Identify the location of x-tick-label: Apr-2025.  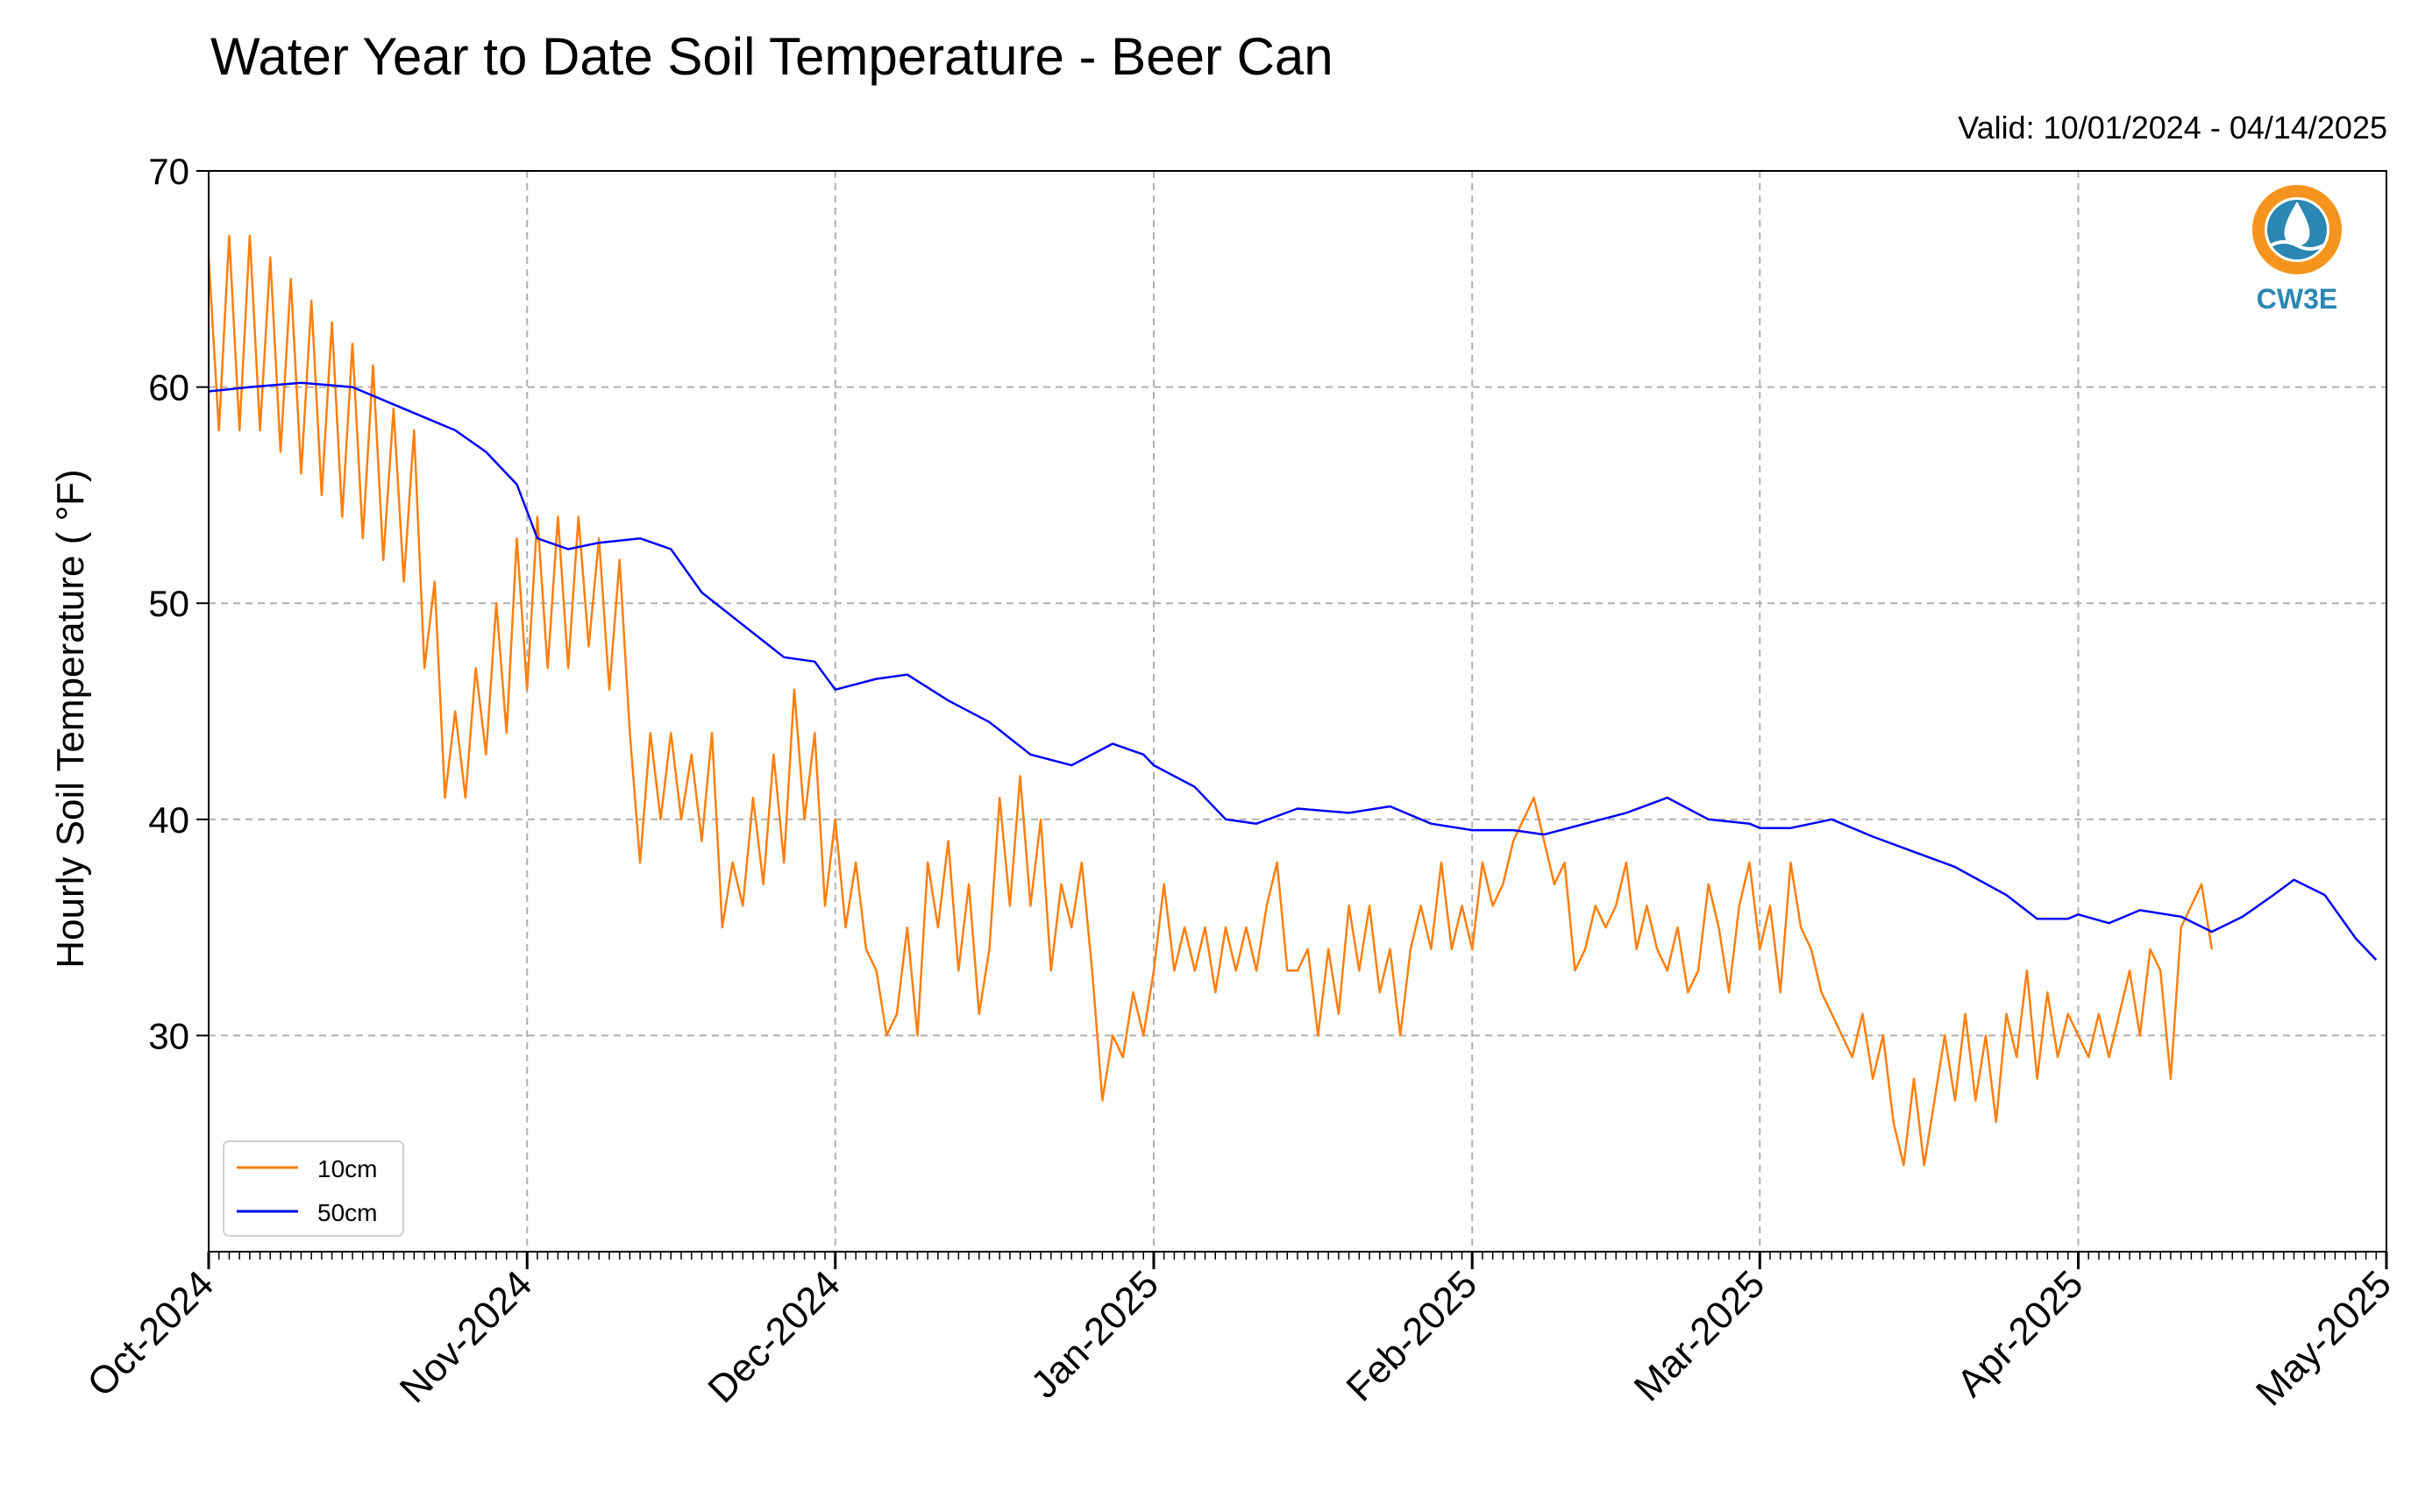
(2020, 1333).